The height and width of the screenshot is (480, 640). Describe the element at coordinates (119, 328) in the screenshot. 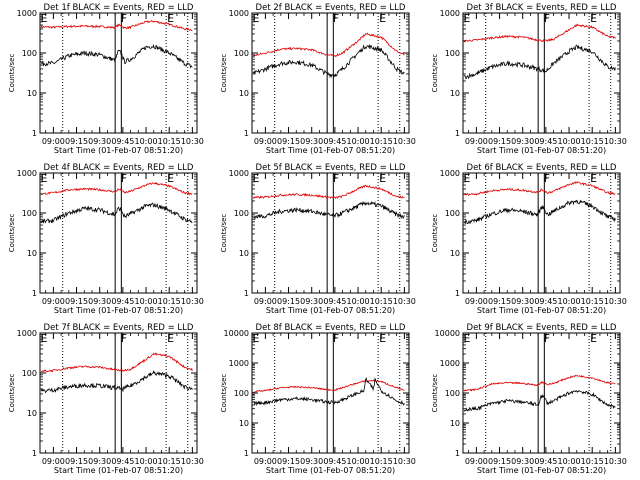

I see `panel-title: Det 7f BLACK = Events, RED = LLD` at that location.